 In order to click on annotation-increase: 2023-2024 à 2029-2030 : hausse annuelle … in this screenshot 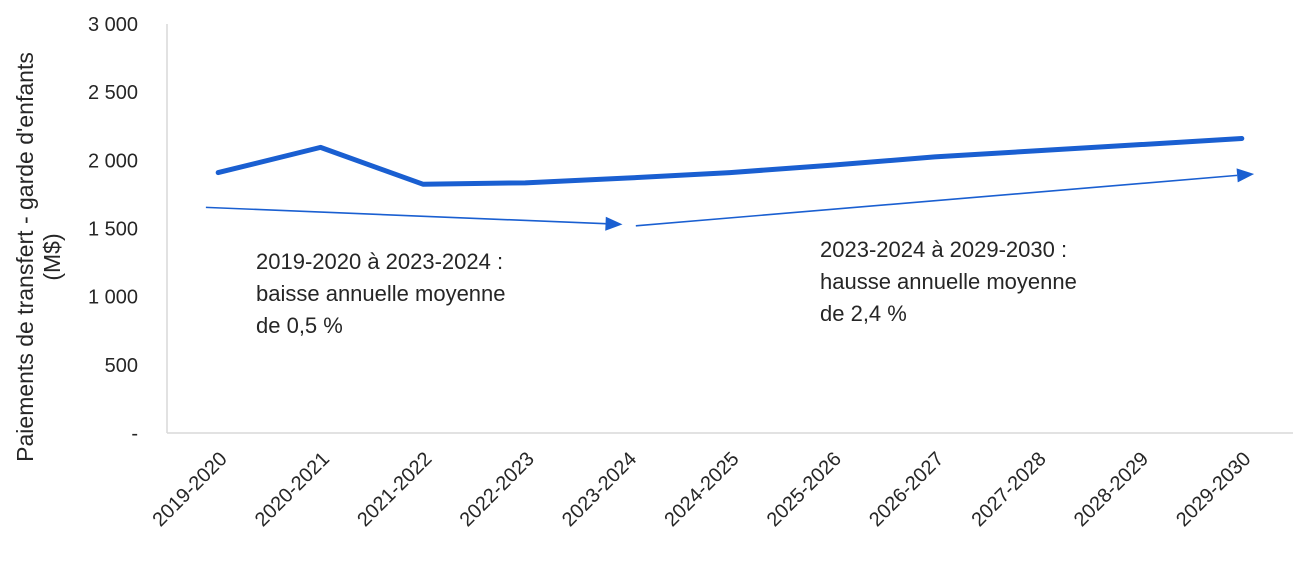, I will do `click(948, 282)`.